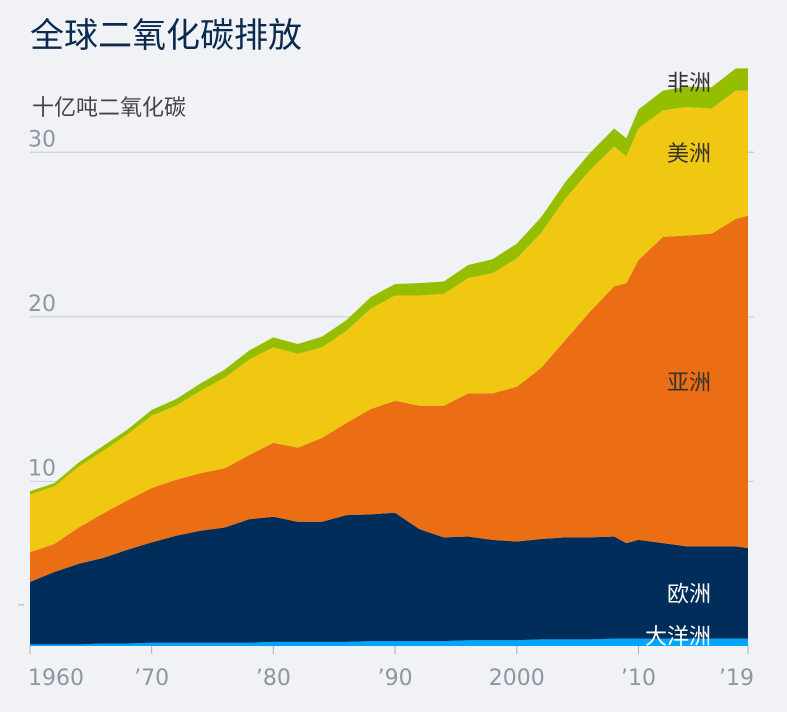  Describe the element at coordinates (56, 678) in the screenshot. I see `x-tick-label-1960: 1960` at that location.